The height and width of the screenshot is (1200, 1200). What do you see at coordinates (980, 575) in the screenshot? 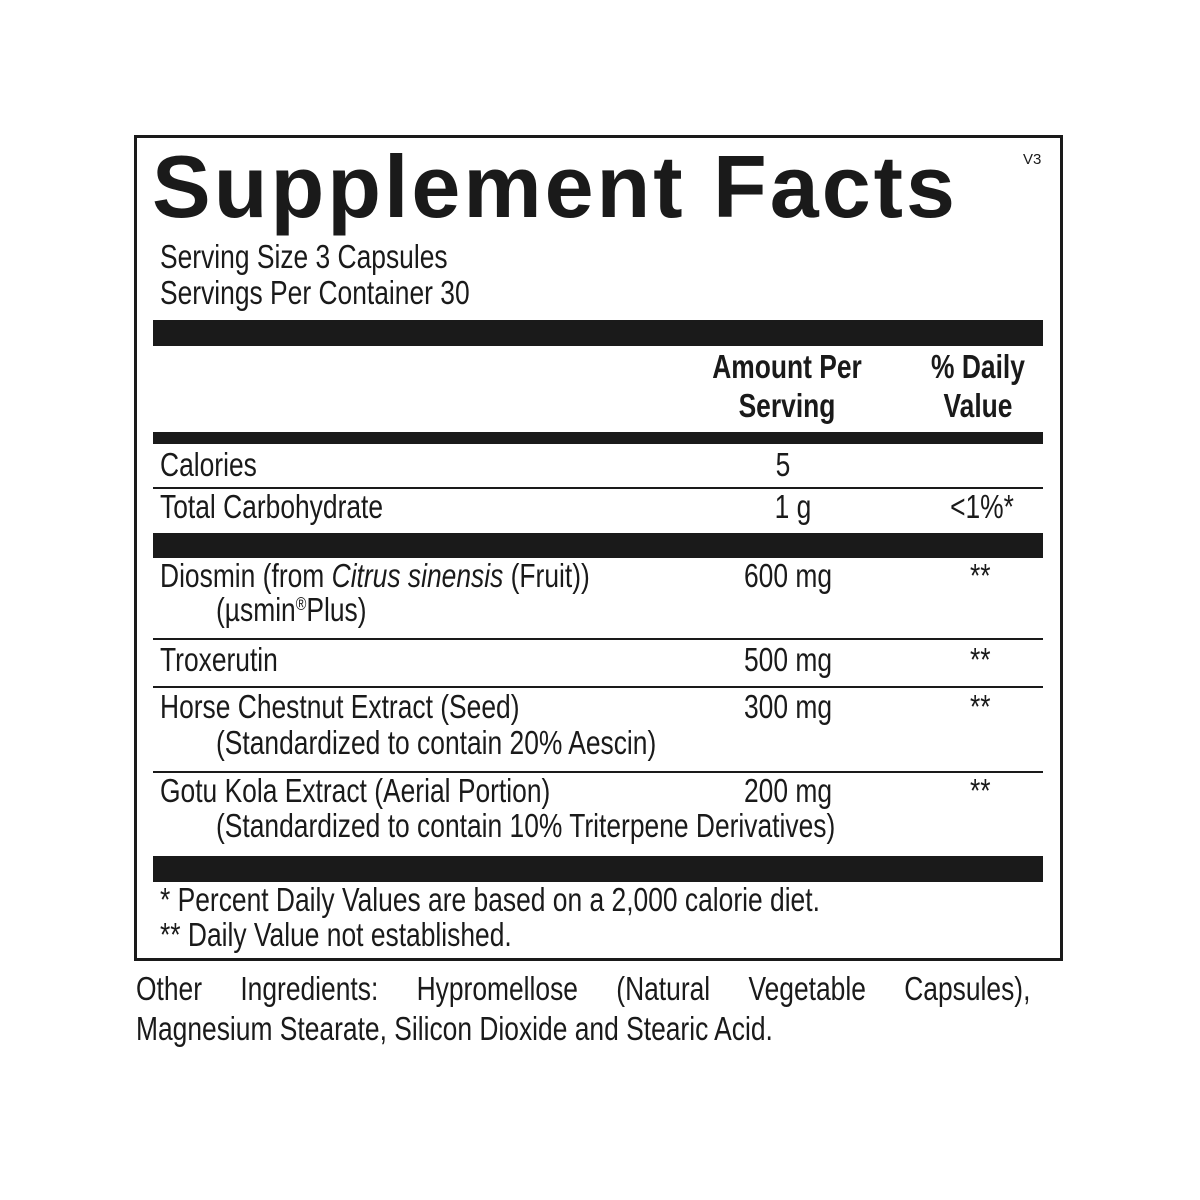
I see `ingredient-diosmin-dv: **` at bounding box center [980, 575].